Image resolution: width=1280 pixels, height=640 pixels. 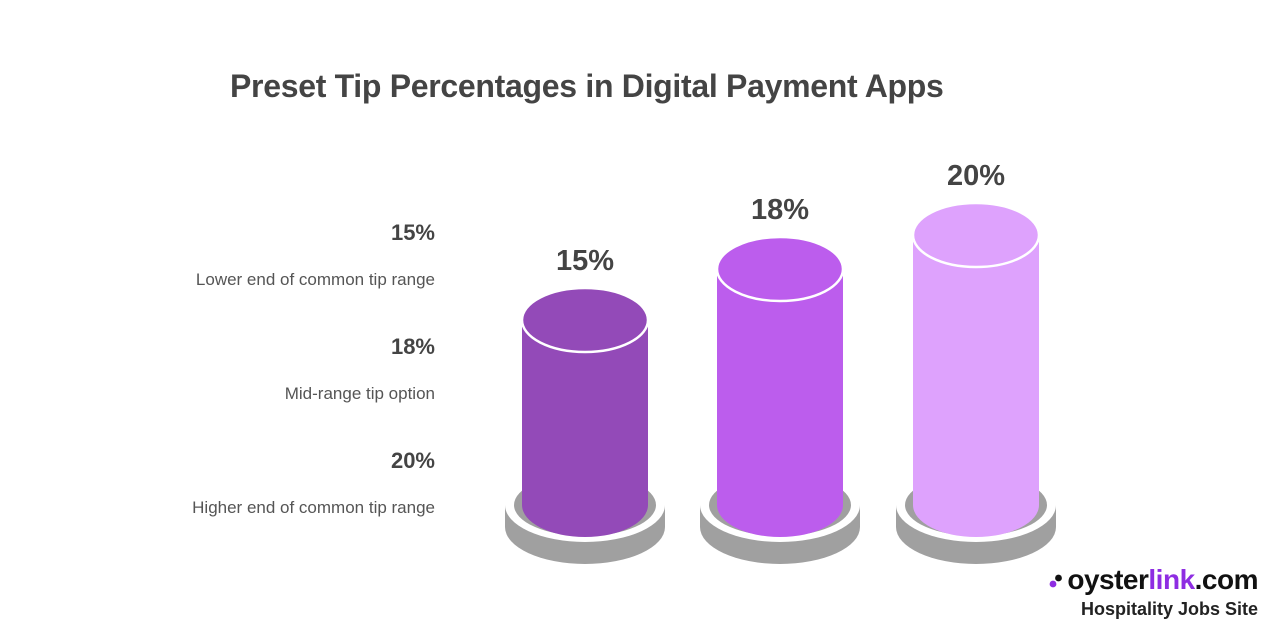 I want to click on brand-tagline: Hospitality Jobs Site, so click(x=1169, y=609).